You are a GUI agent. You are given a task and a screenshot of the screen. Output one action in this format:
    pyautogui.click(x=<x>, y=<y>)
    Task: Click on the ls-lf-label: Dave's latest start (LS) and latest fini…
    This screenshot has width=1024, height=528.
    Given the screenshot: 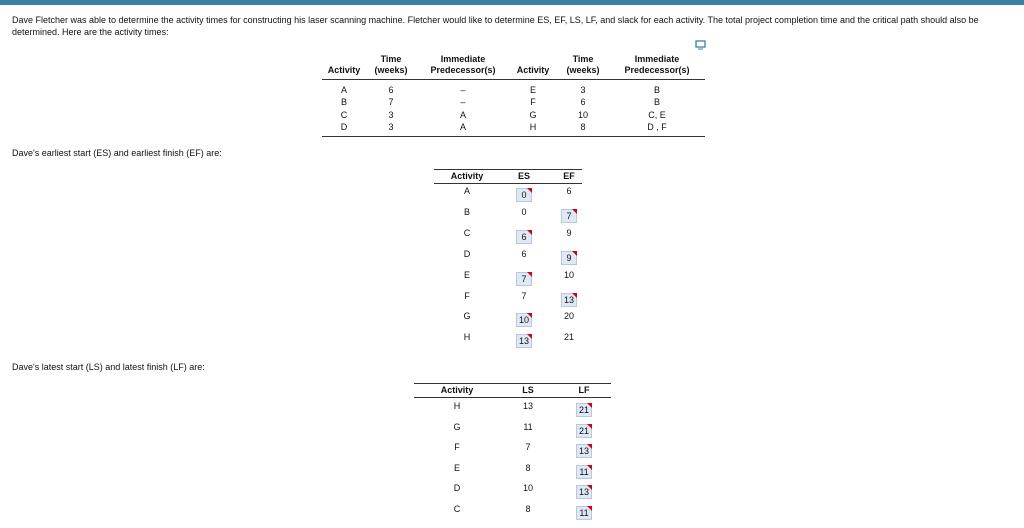 What is the action you would take?
    pyautogui.click(x=108, y=367)
    